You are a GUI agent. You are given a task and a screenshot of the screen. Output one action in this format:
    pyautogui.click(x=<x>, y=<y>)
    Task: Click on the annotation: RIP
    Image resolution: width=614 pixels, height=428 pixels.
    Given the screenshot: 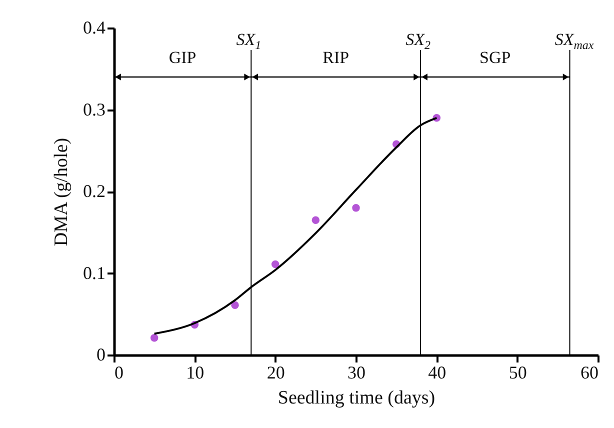 What is the action you would take?
    pyautogui.click(x=336, y=57)
    